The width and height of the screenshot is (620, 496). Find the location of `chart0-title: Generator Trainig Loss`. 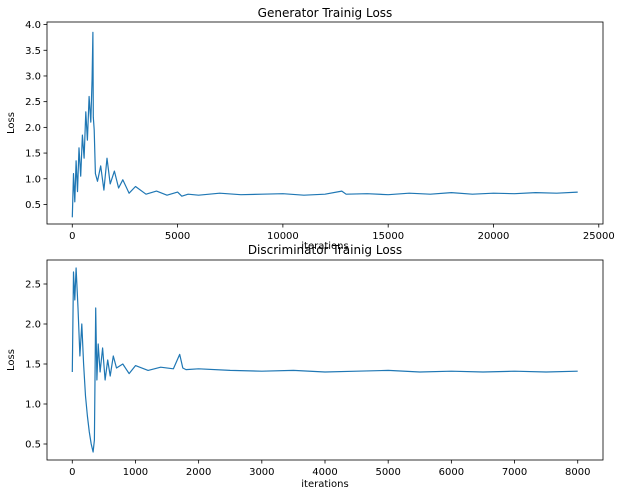

chart0-title: Generator Trainig Loss is located at coordinates (325, 13).